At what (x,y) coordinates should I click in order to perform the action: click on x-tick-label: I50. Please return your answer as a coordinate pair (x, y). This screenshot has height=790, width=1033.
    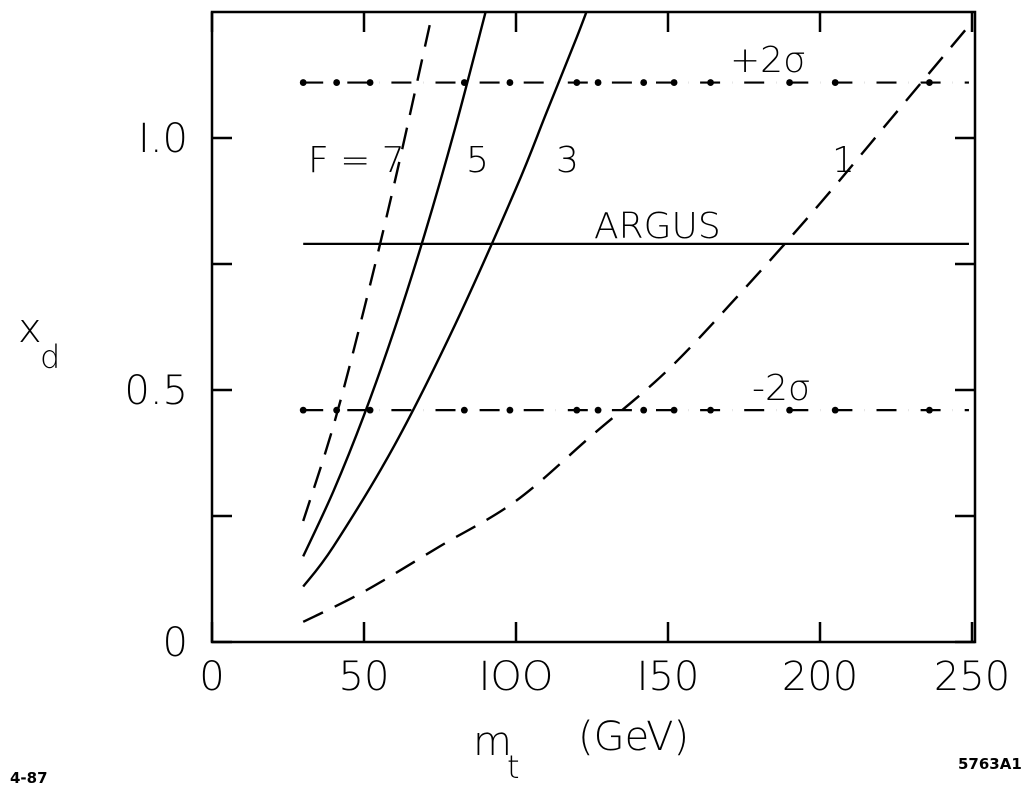
    Looking at the image, I should click on (668, 677).